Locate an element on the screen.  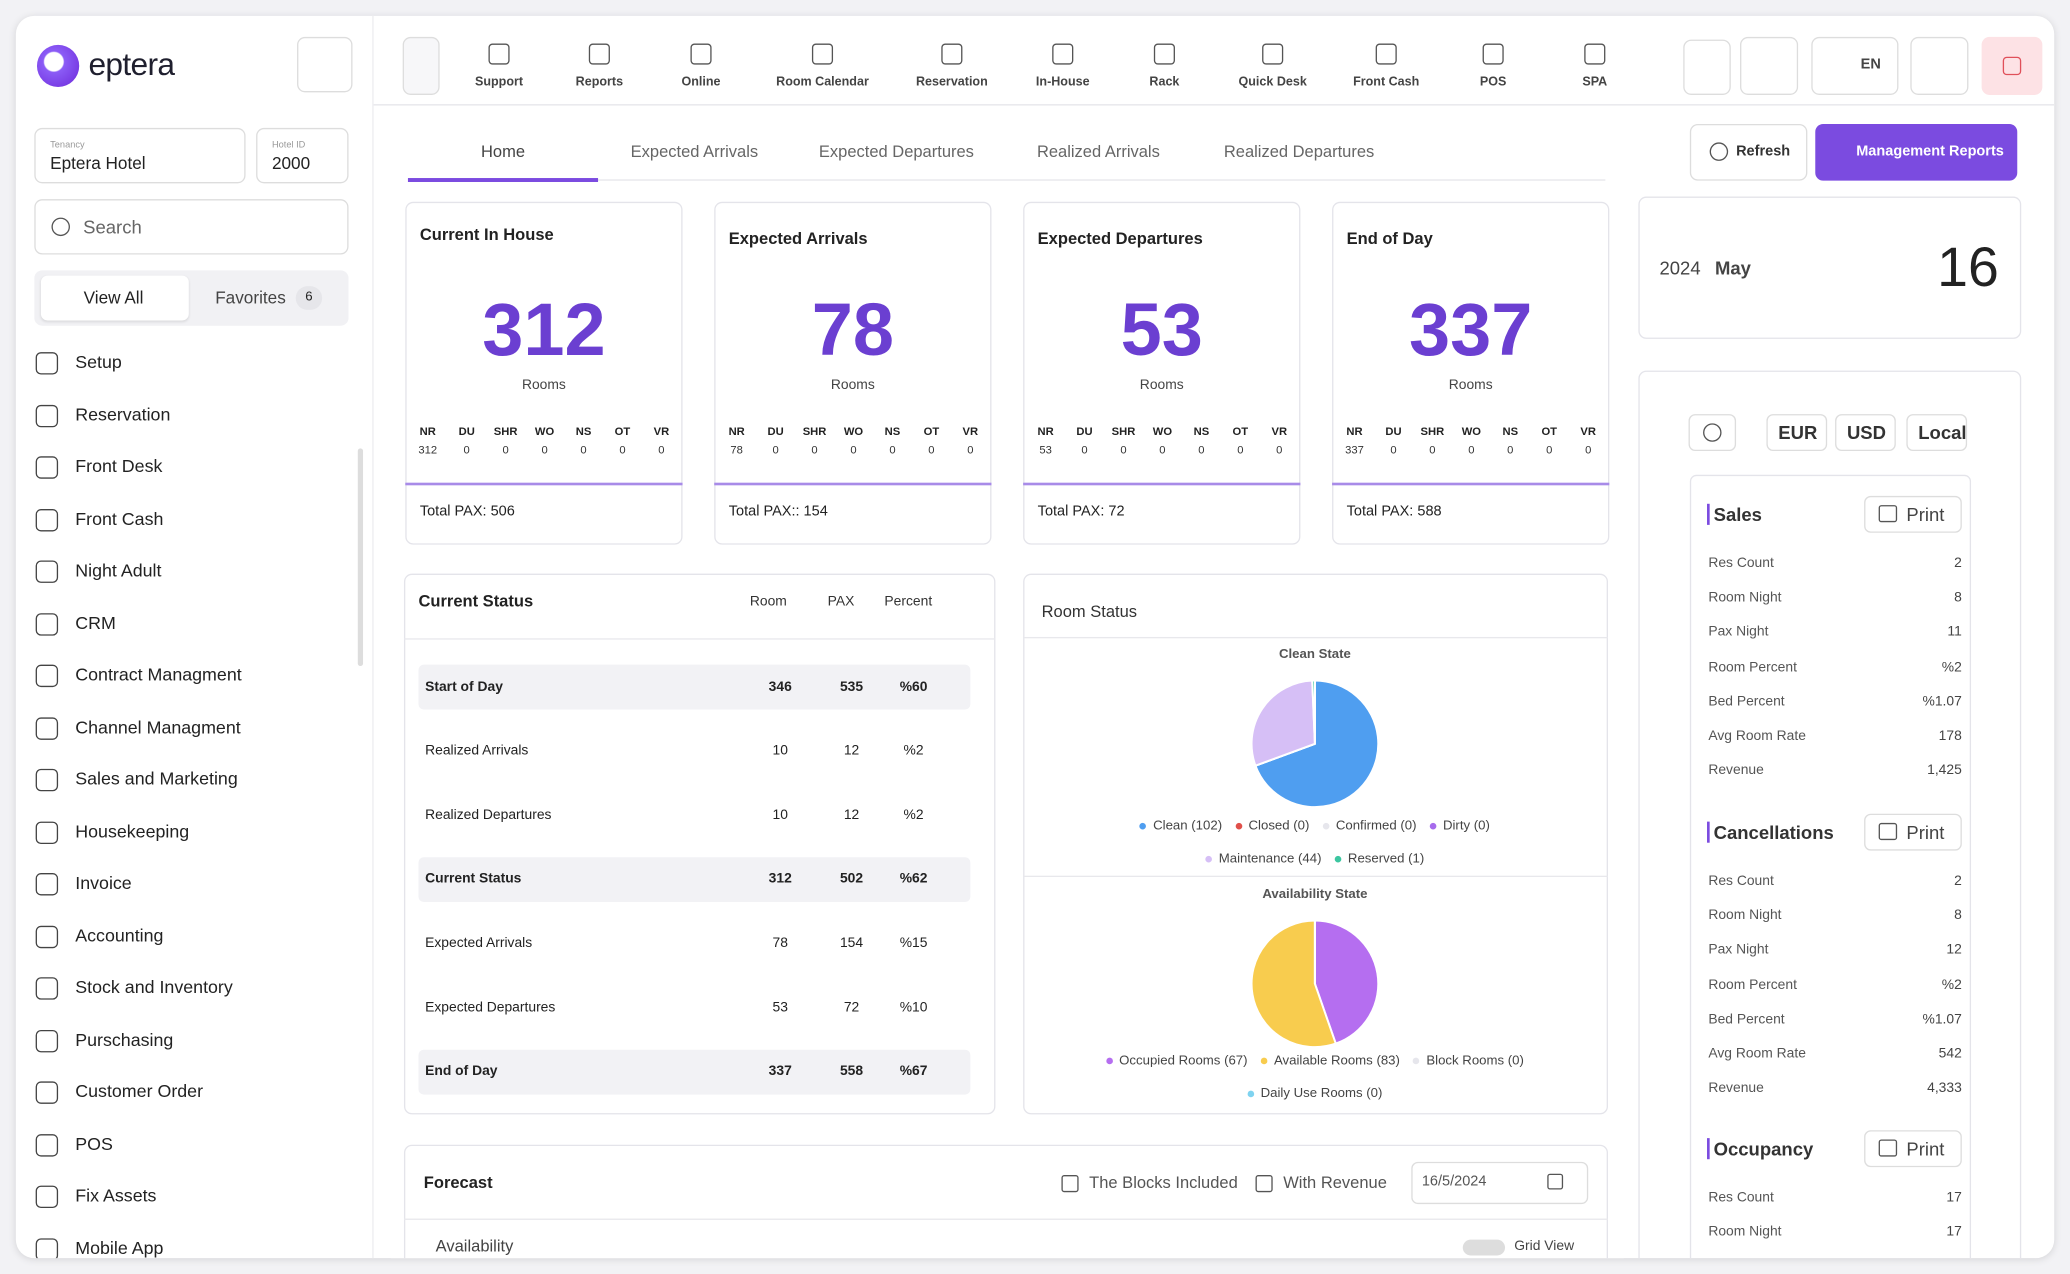
next-button is located at coordinates (1707, 67).